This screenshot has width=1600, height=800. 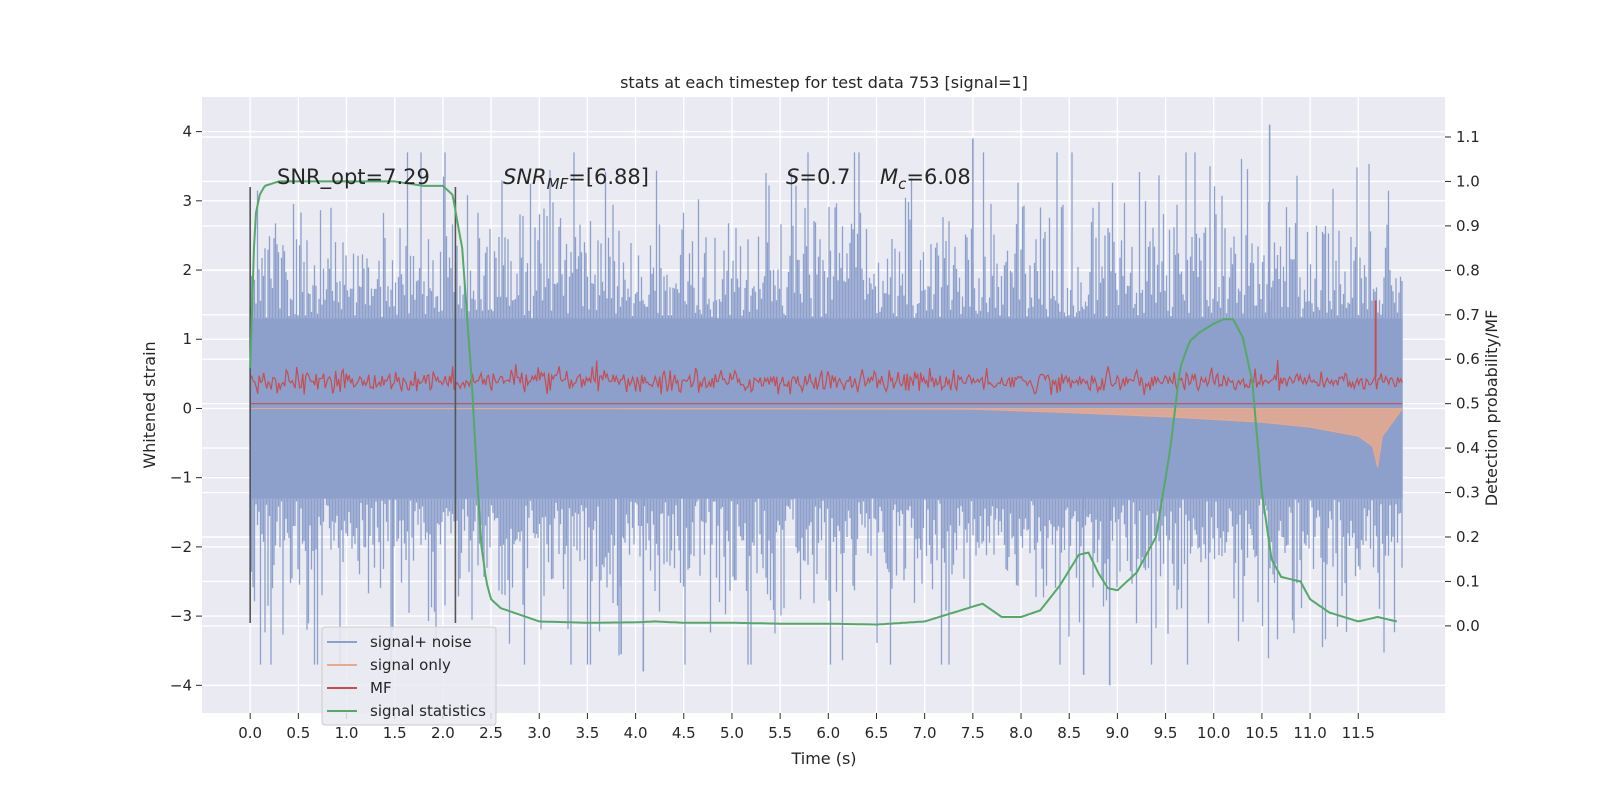 I want to click on y-axis-ticks: −4 −3 −2 −1 0 1 2 3 4, so click(x=186, y=408).